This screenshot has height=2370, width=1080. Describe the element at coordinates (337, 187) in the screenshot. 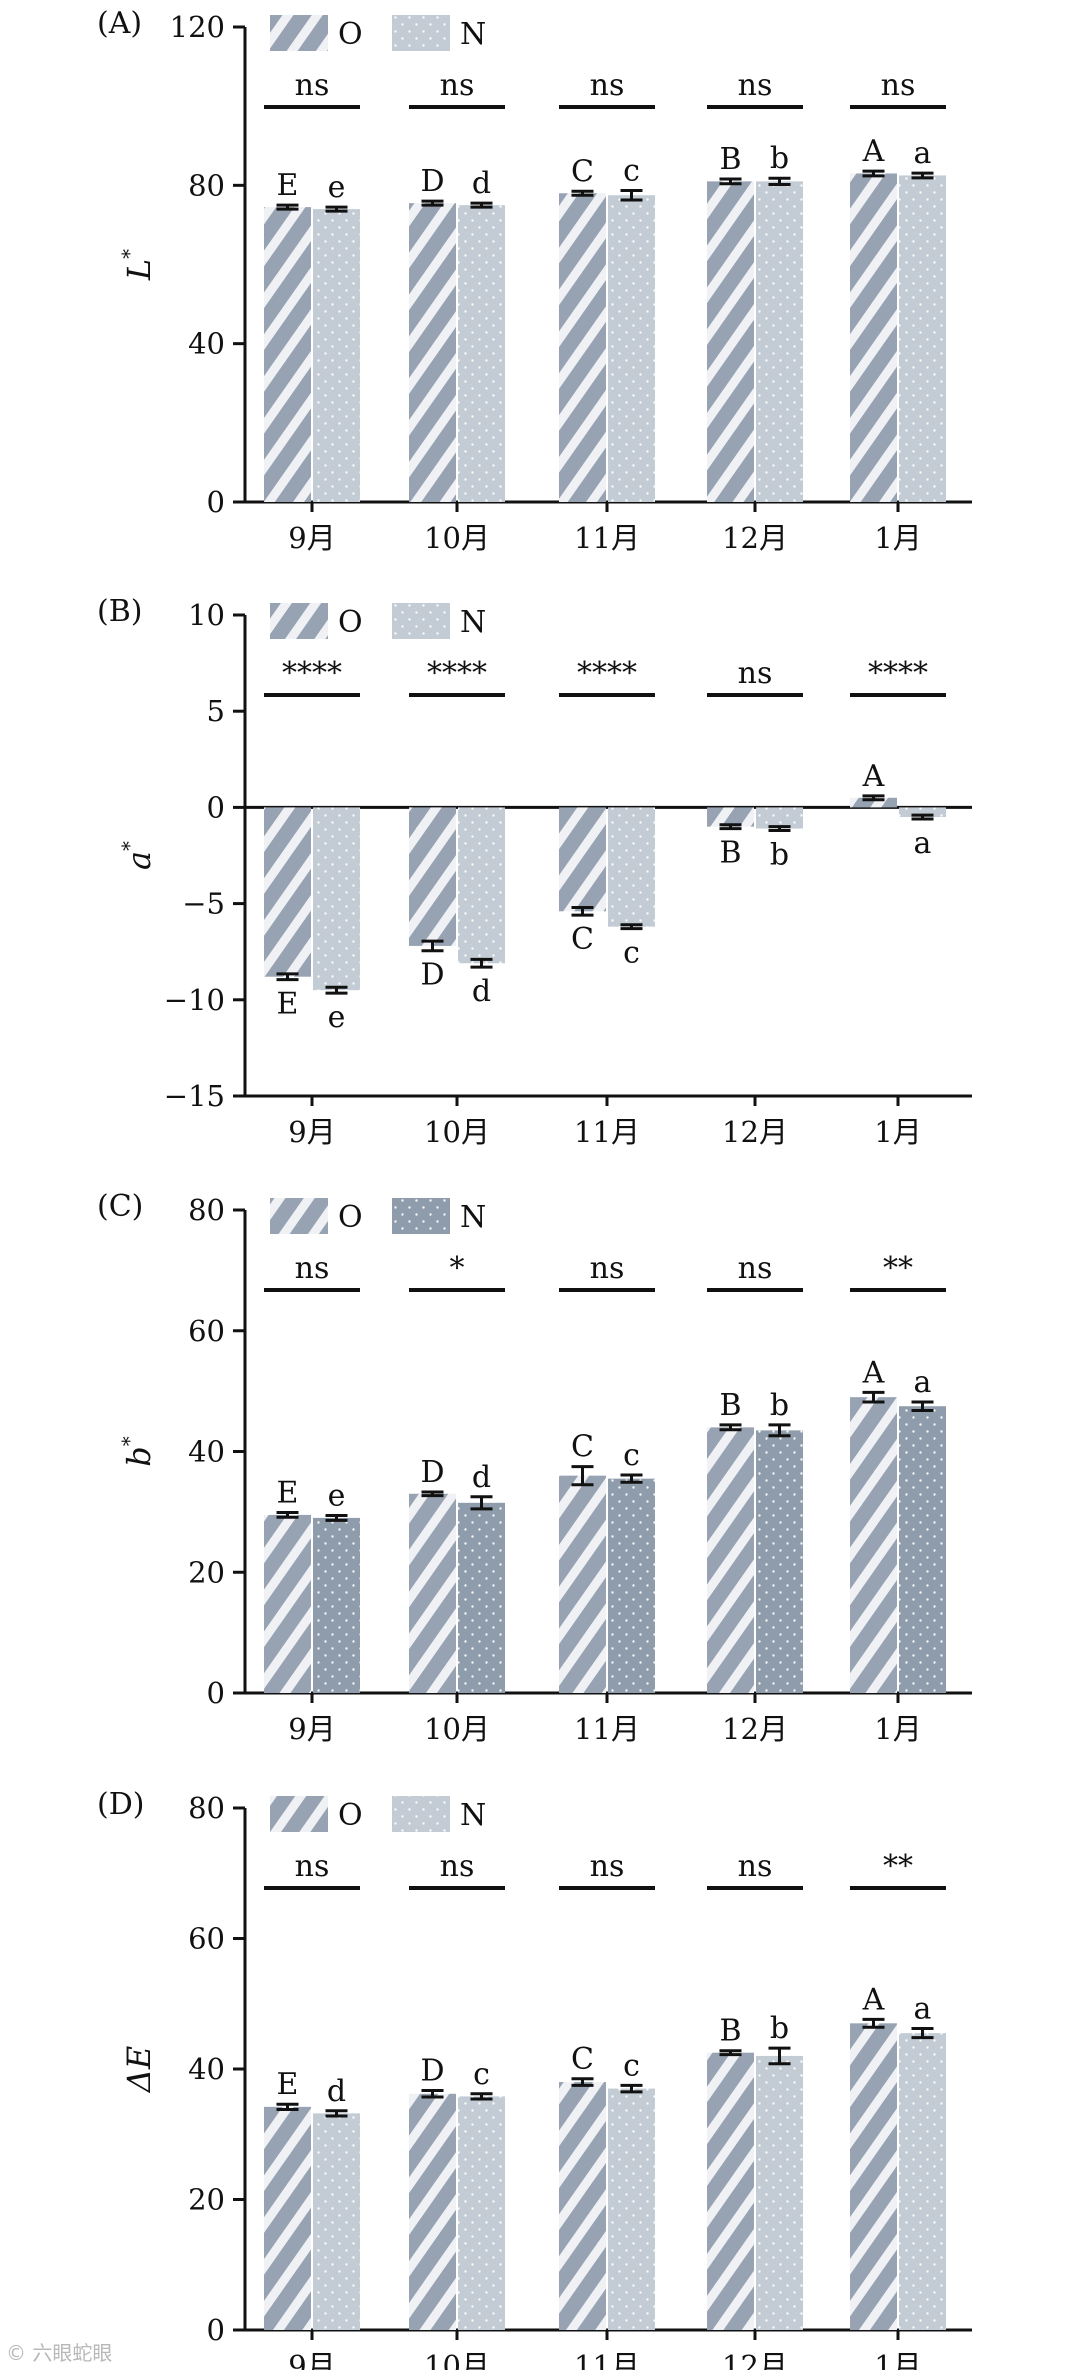

I see `group-letter: e` at that location.